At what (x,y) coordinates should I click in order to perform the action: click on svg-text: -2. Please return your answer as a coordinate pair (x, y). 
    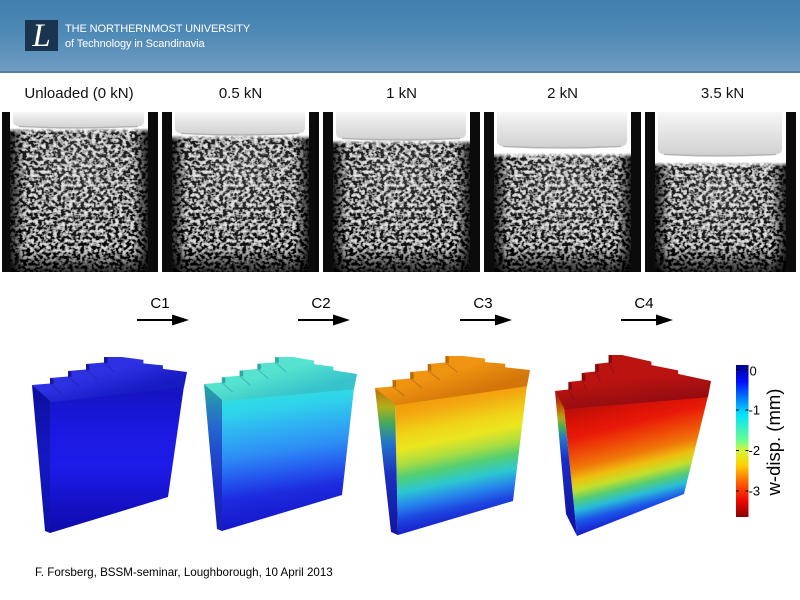
    Looking at the image, I should click on (755, 450).